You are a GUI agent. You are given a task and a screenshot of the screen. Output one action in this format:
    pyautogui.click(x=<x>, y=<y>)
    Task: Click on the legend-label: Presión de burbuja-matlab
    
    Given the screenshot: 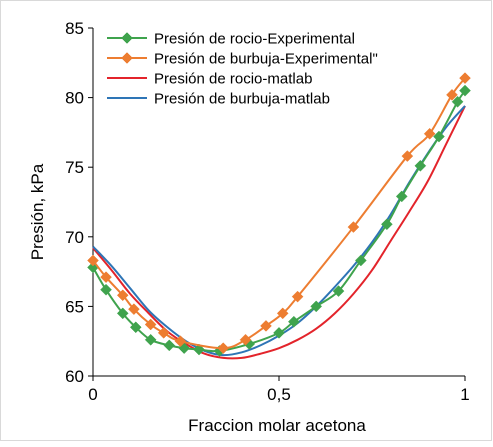 What is the action you would take?
    pyautogui.click(x=242, y=99)
    